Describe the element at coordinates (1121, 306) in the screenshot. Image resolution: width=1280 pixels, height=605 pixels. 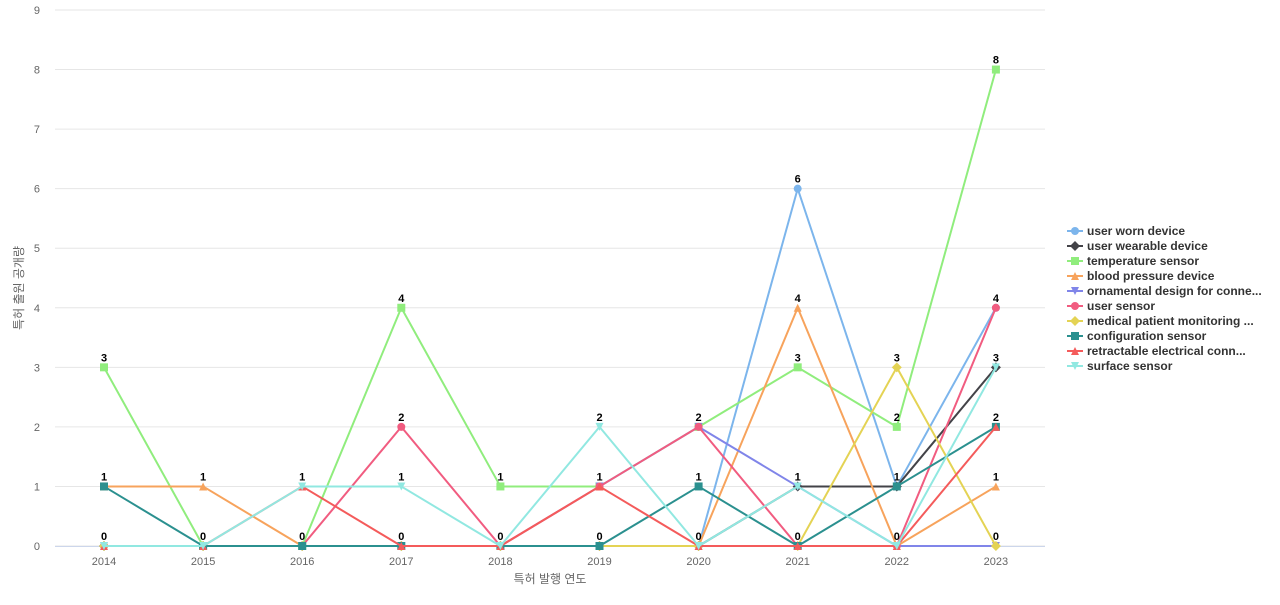
I see `legend-label: user sensor` at that location.